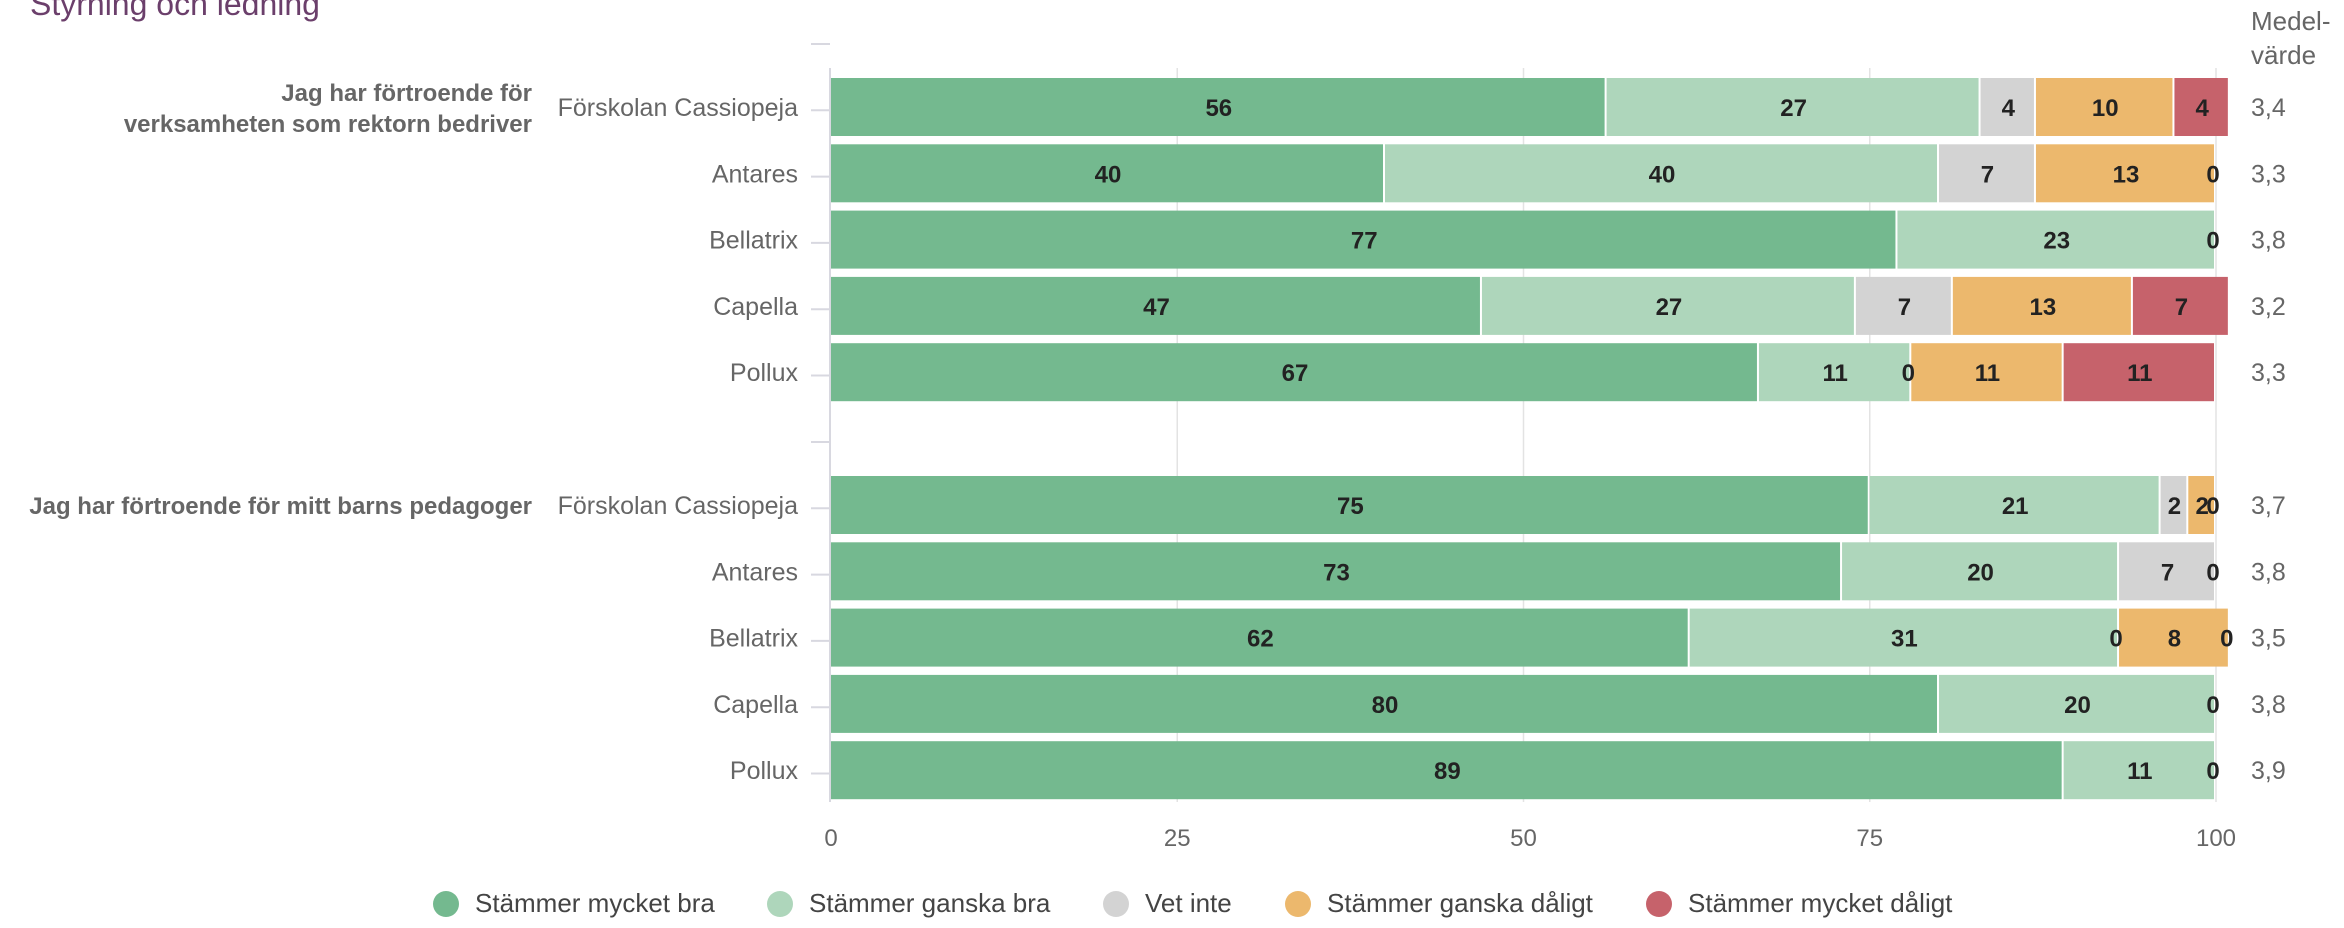  I want to click on legend-label: Vet inte, so click(1188, 903).